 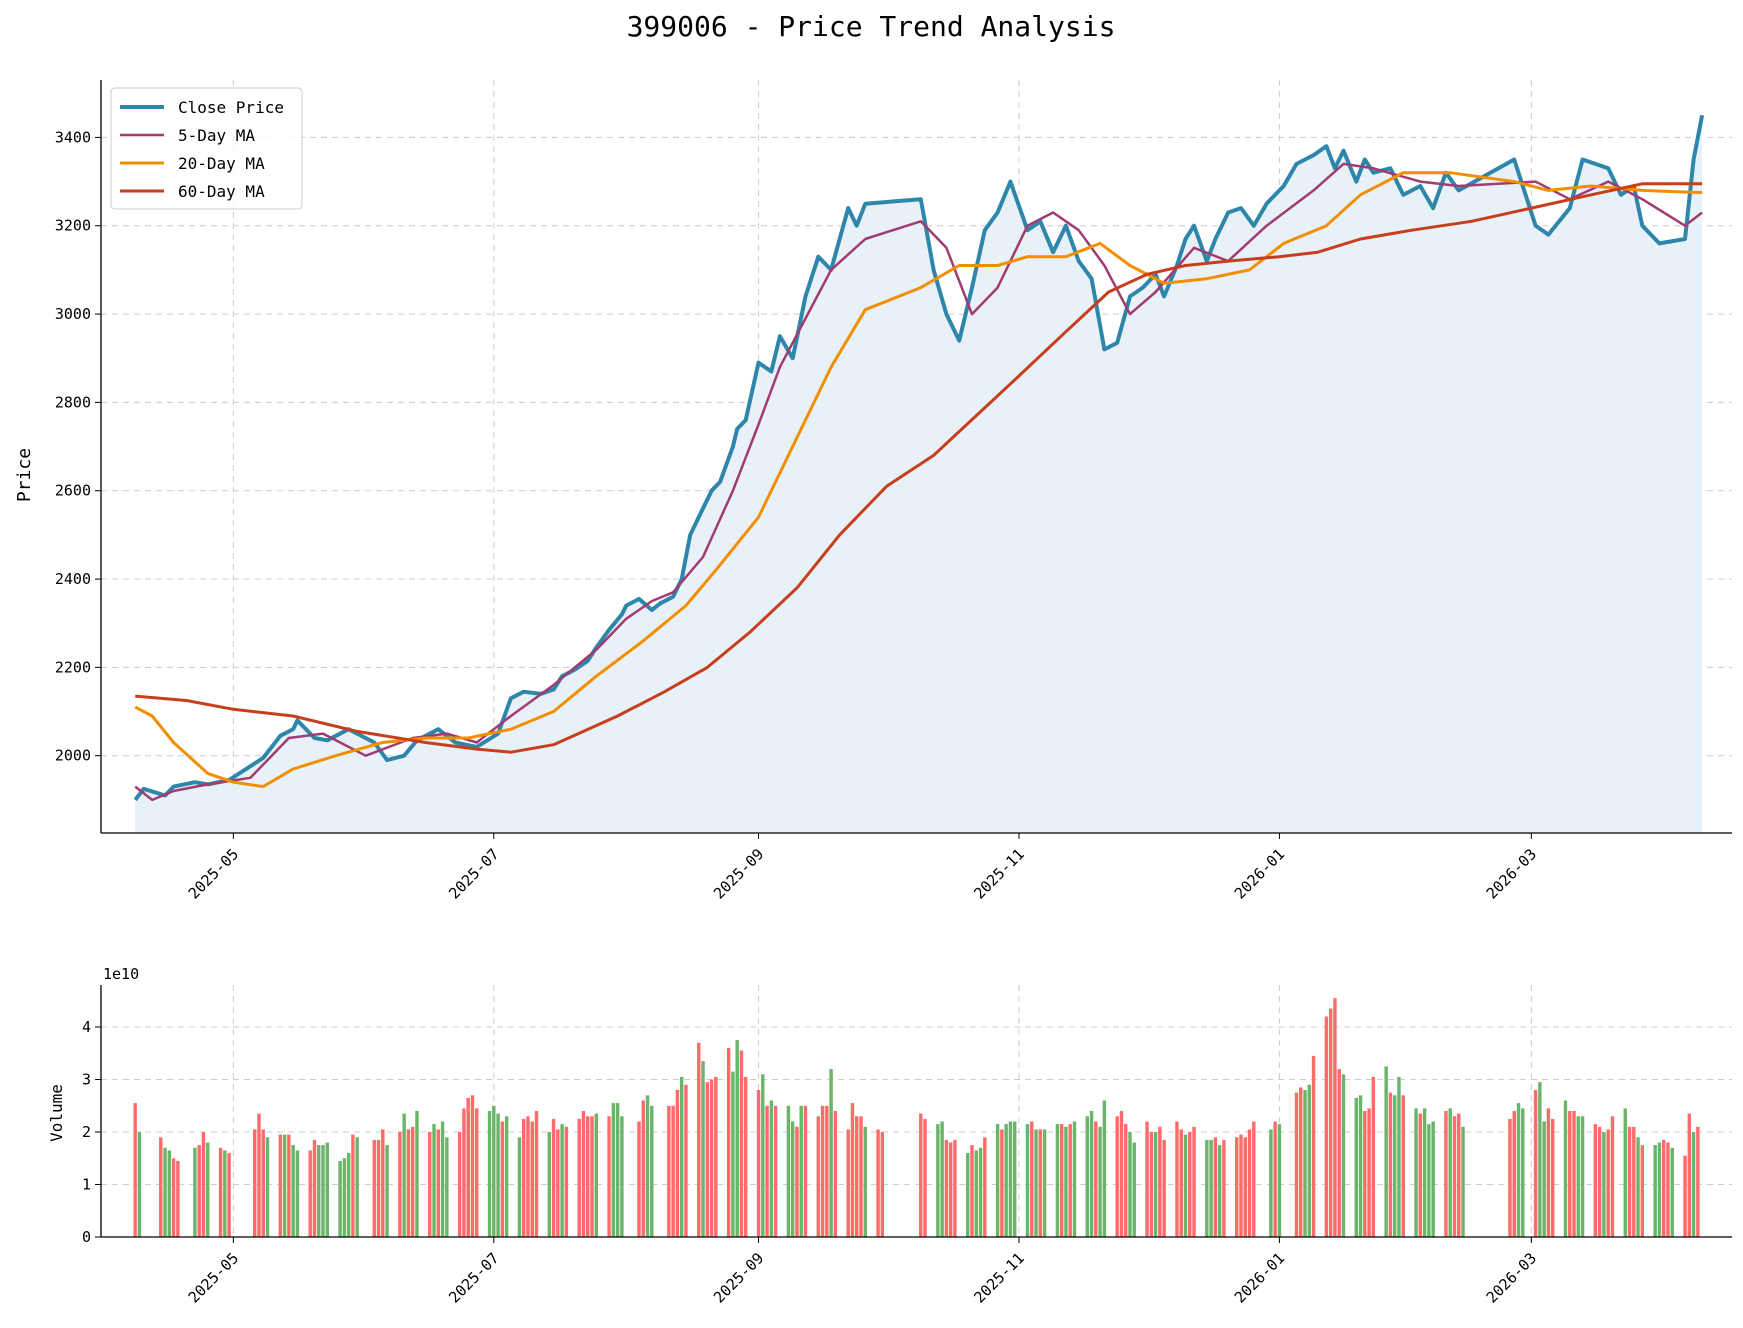 I want to click on legend-box, so click(x=206, y=148).